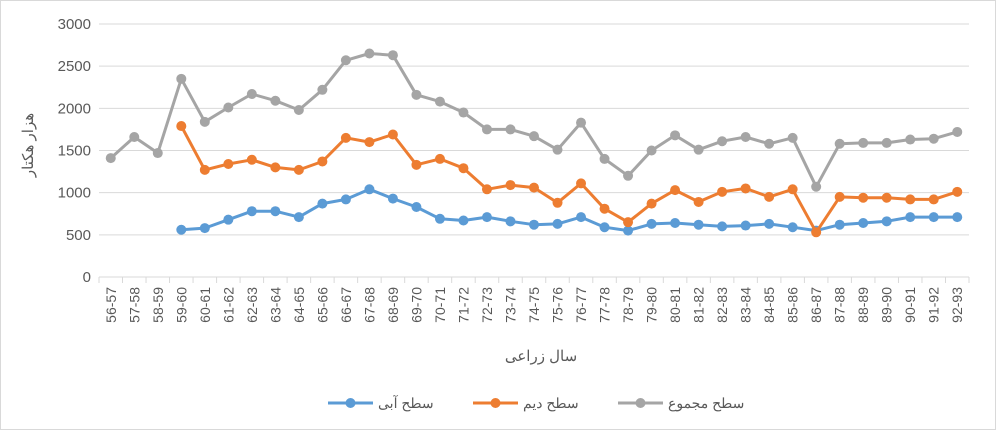  I want to click on y-axis-title: هزار هکتار, so click(28, 145).